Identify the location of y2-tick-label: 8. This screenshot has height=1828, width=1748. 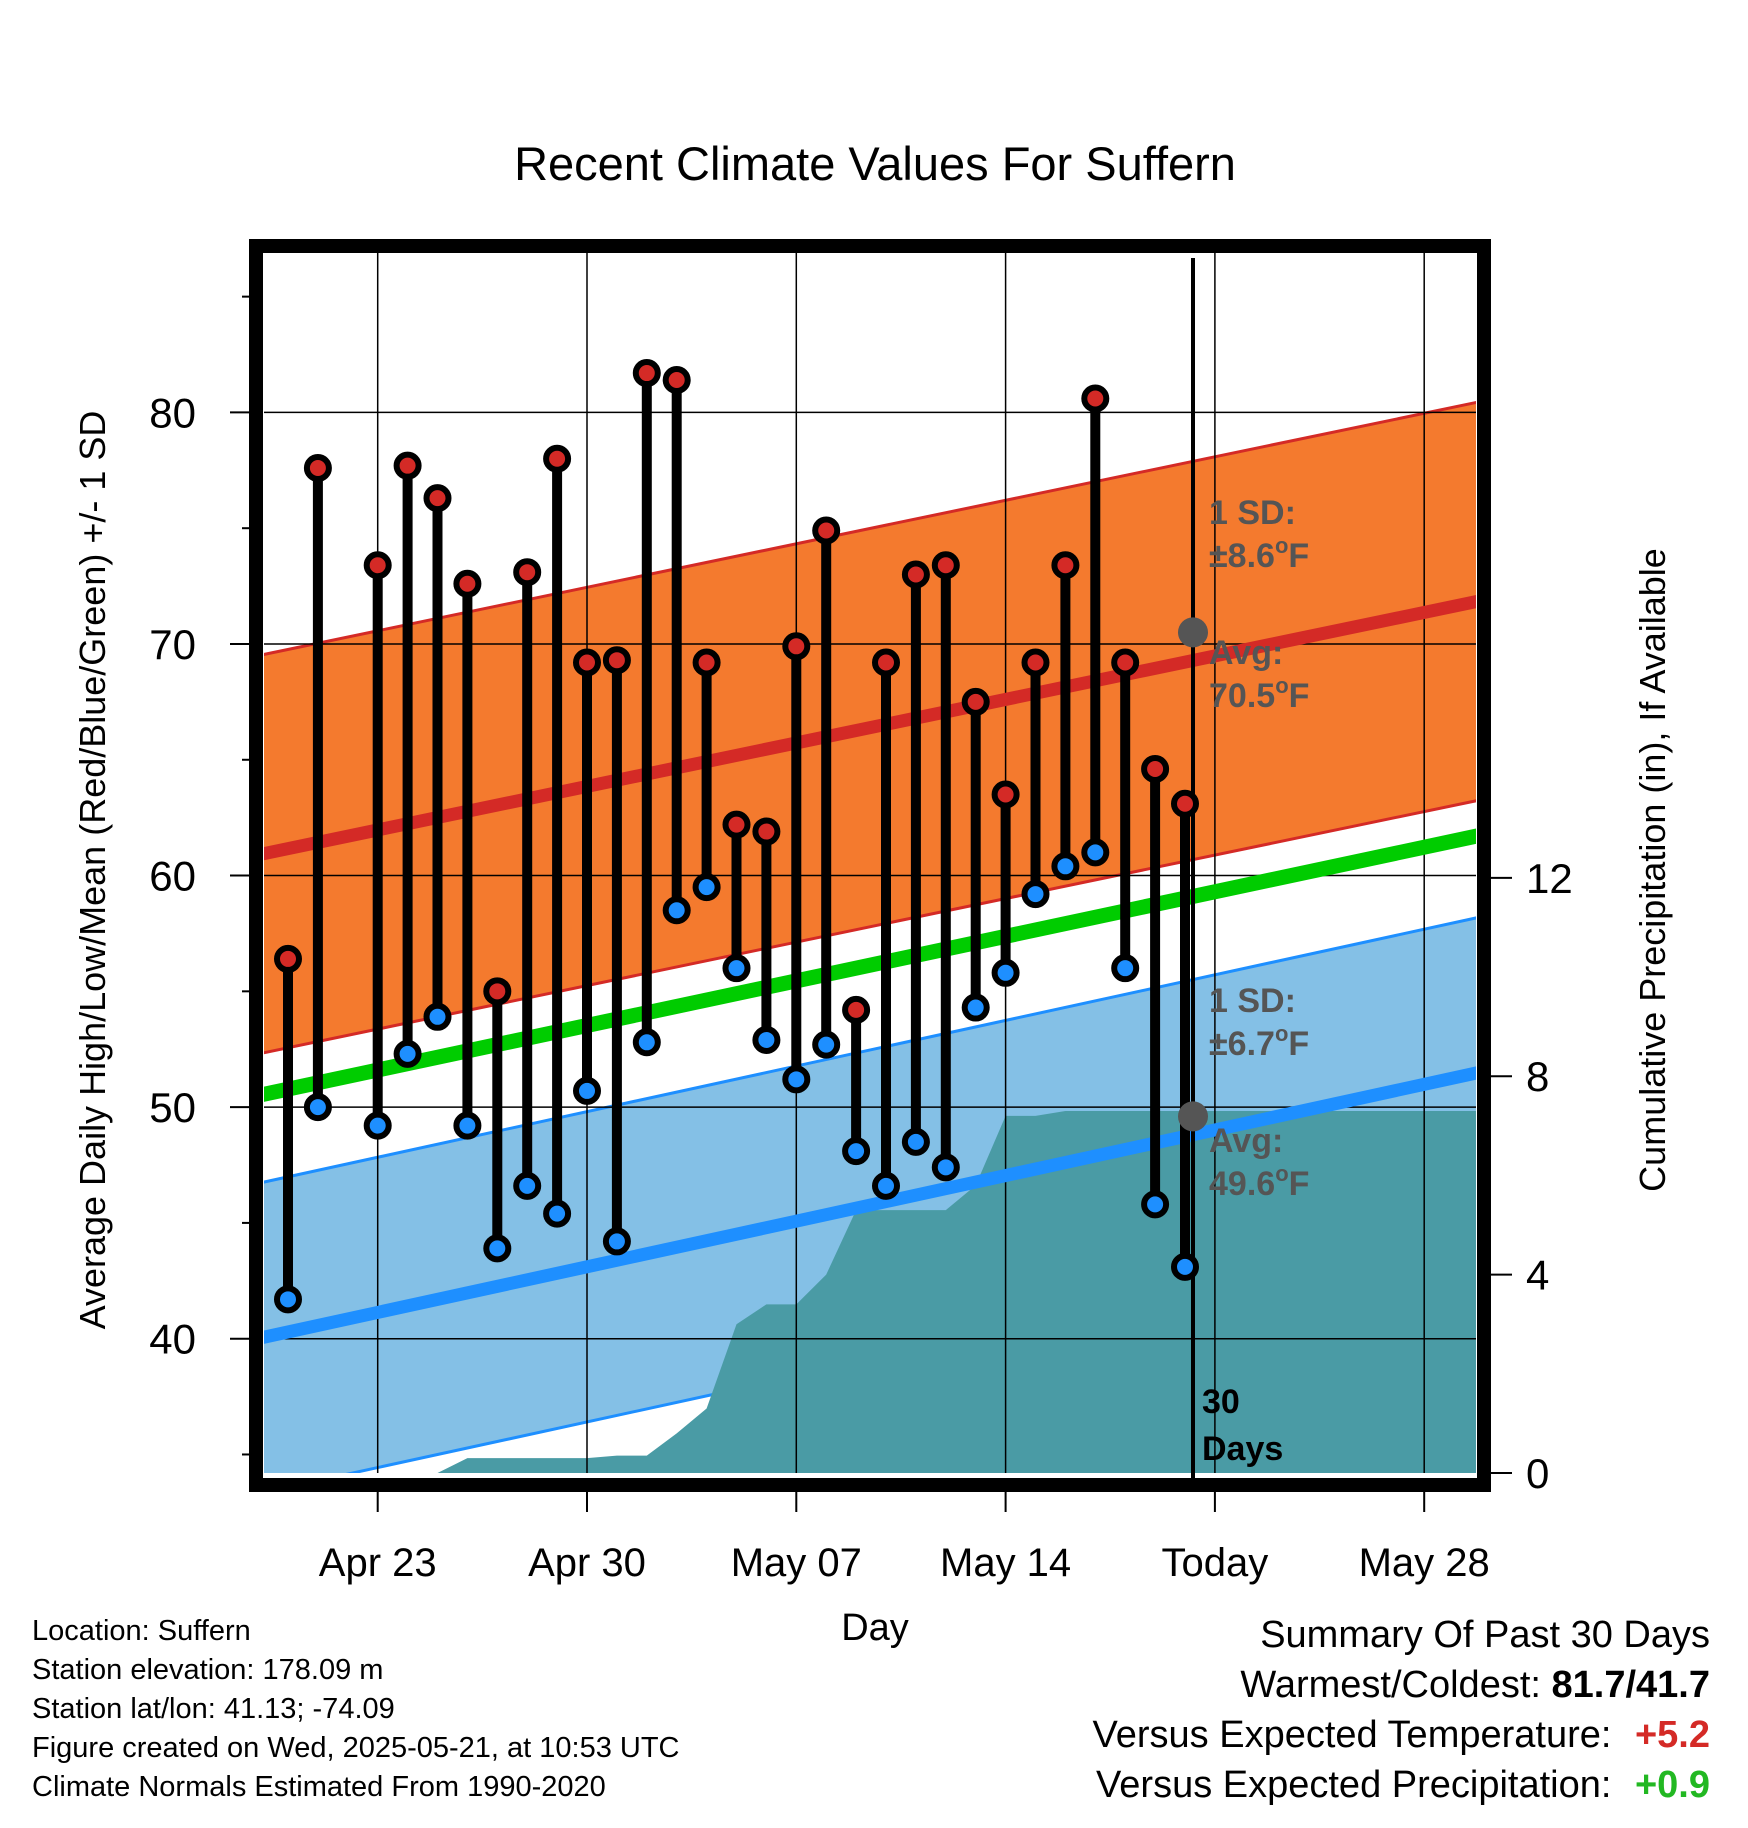
(1537, 1076).